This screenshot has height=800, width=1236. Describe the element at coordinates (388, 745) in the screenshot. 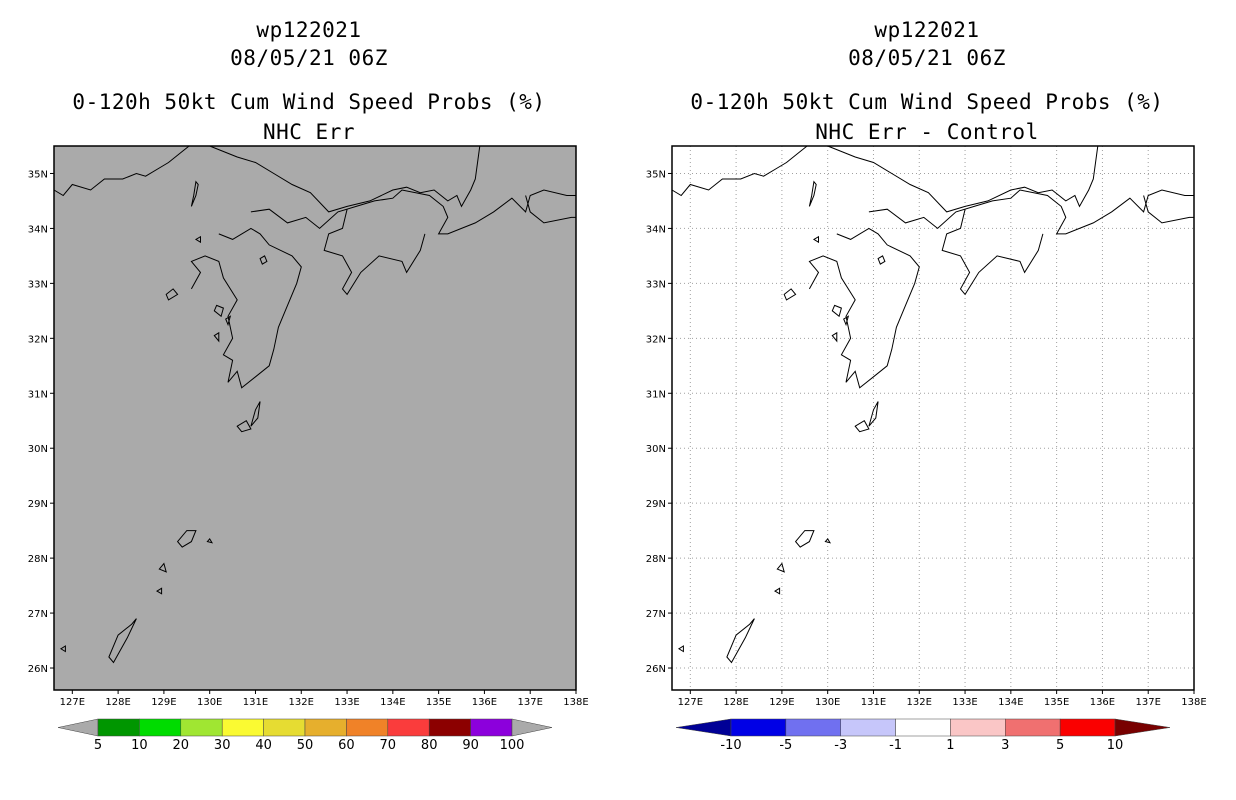

I see `colorbar-label: 70` at that location.